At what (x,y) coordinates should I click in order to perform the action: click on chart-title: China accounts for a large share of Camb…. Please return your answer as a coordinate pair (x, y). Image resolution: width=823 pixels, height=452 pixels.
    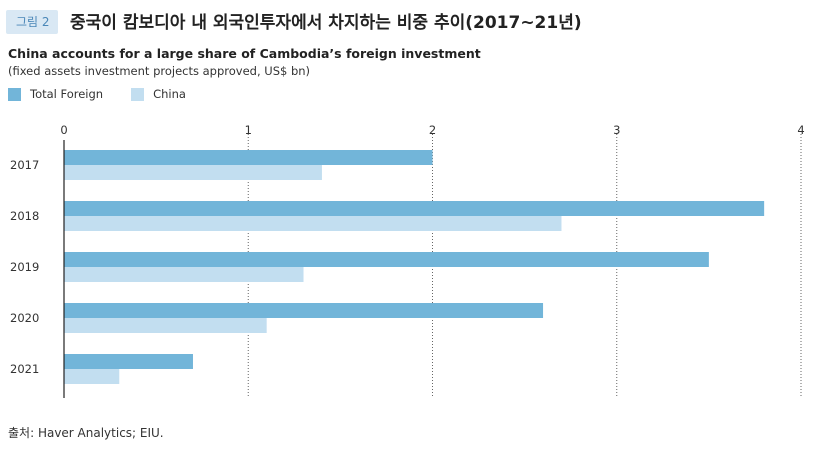
    Looking at the image, I should click on (244, 53).